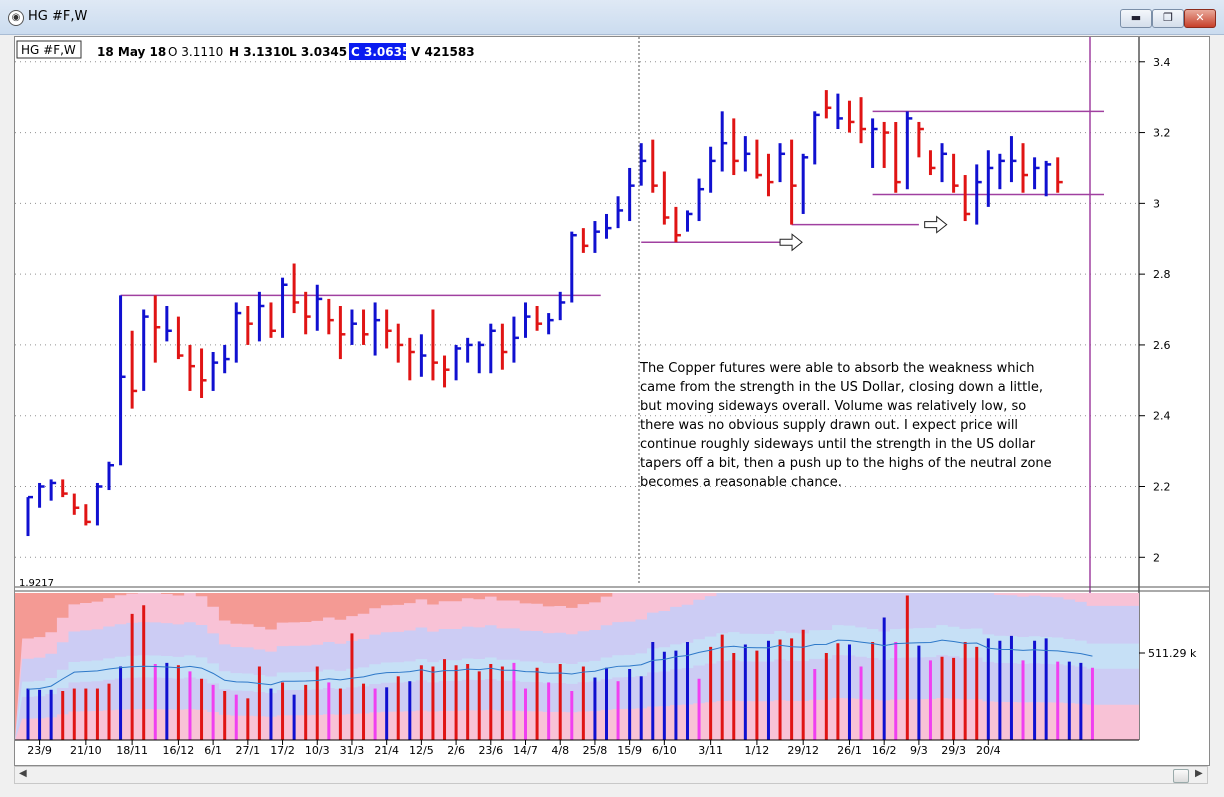 This screenshot has height=797, width=1224. I want to click on horizontal-scrollbar: ◀ ▶, so click(611, 775).